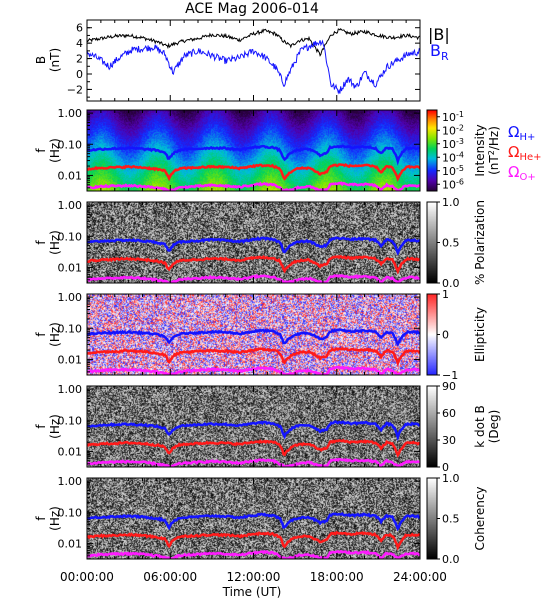 The height and width of the screenshot is (600, 550). I want to click on panel-5: 1.00 0.10 0.01 f (Hz) 90 60 30 0 k dot B (Deg), so click(267, 427).